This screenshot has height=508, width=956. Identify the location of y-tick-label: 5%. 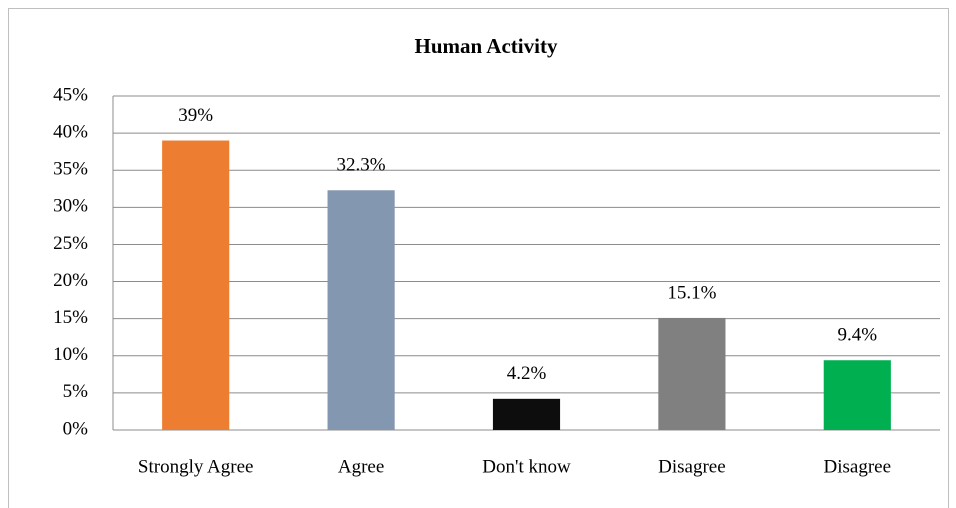
(76, 391).